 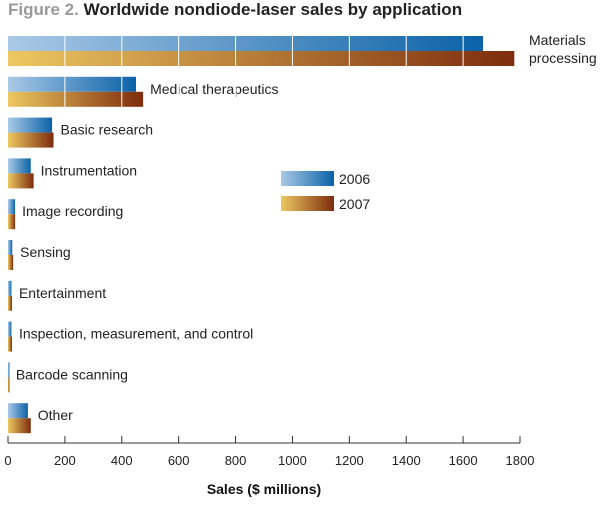 What do you see at coordinates (179, 460) in the screenshot?
I see `x-tick-label: 600` at bounding box center [179, 460].